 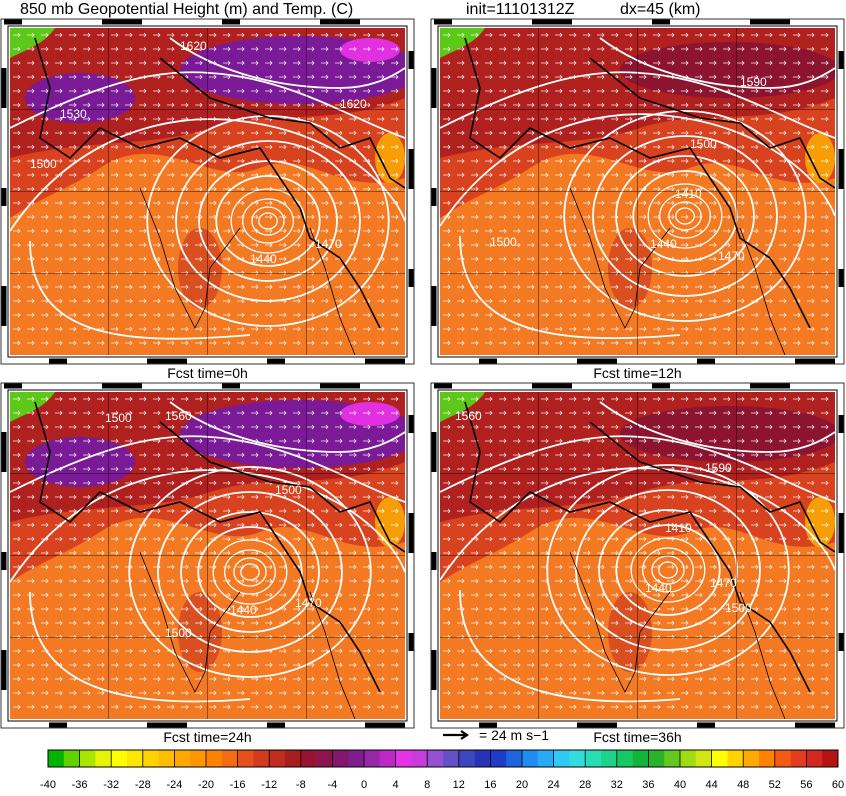 What do you see at coordinates (711, 785) in the screenshot?
I see `colorbar-tick-label: 44` at bounding box center [711, 785].